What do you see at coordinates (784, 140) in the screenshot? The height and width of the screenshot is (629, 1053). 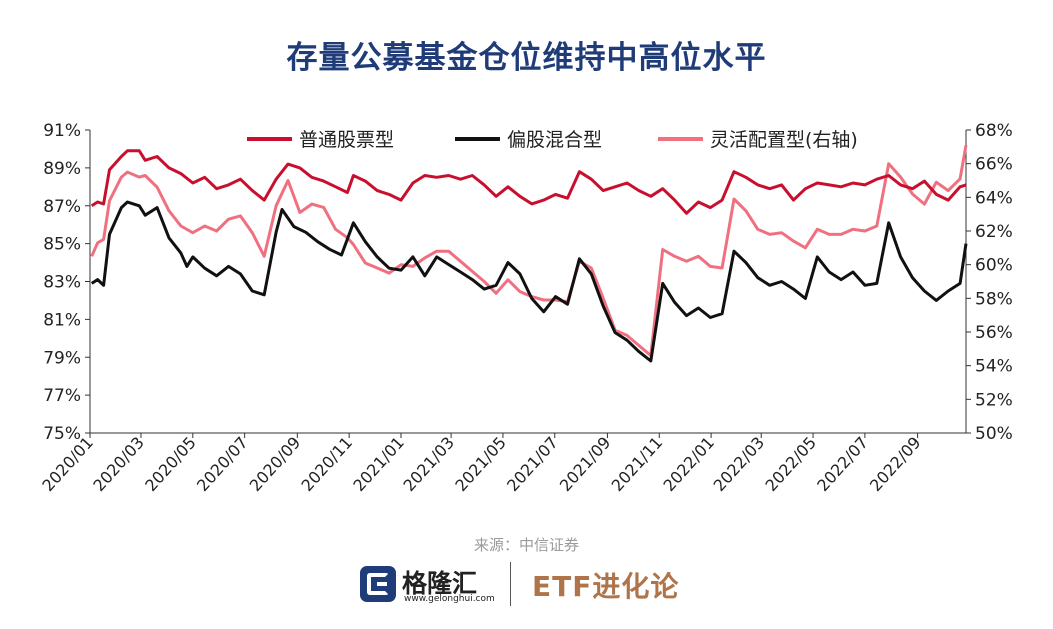 I see `legend-label: 灵活配置型(右轴)` at bounding box center [784, 140].